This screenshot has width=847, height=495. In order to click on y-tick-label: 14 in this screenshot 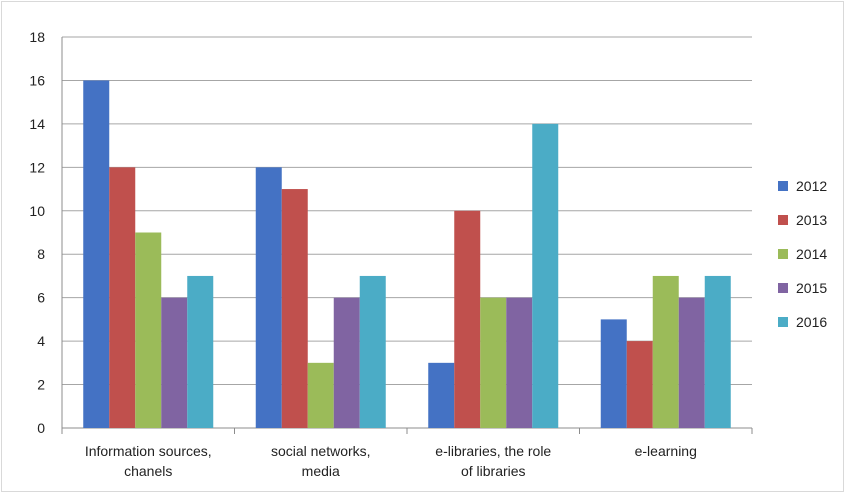, I will do `click(37, 124)`.